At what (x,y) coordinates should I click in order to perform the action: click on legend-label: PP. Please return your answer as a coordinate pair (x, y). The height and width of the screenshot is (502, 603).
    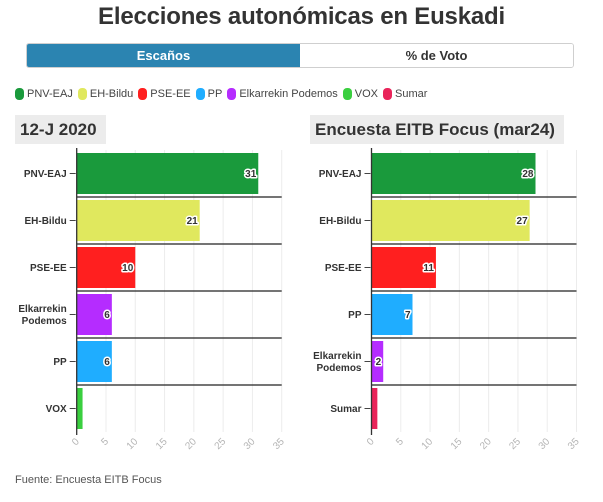
    Looking at the image, I should click on (215, 94).